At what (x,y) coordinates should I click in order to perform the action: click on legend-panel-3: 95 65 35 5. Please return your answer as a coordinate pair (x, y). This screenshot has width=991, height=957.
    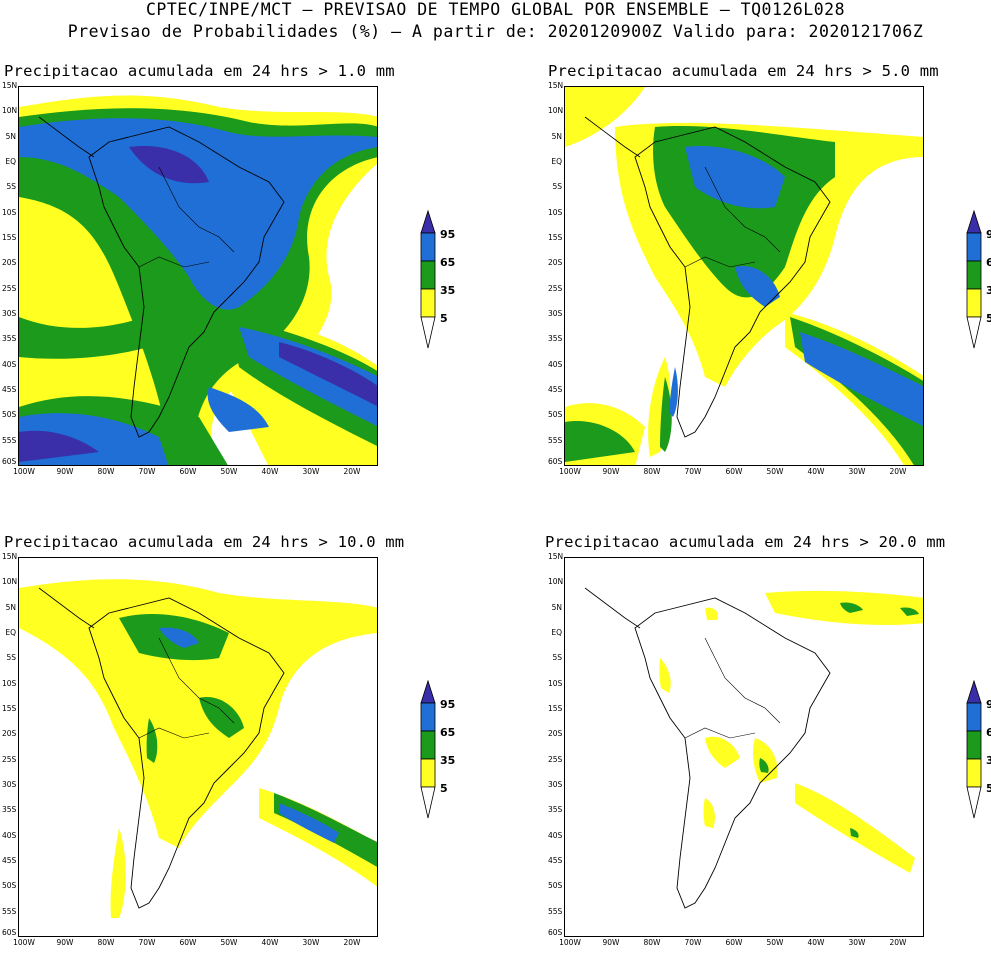
    Looking at the image, I should click on (453, 748).